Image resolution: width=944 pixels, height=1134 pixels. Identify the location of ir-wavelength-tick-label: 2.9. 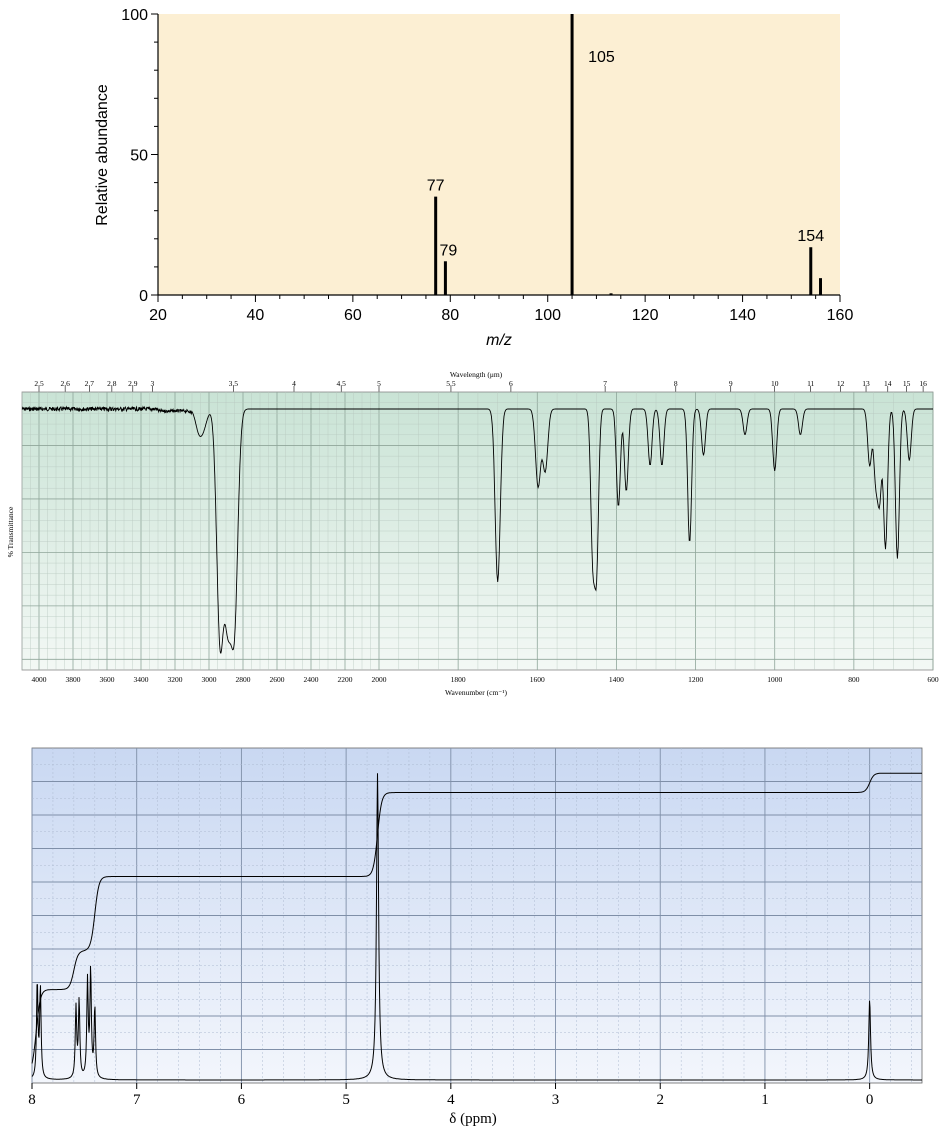
(133, 383).